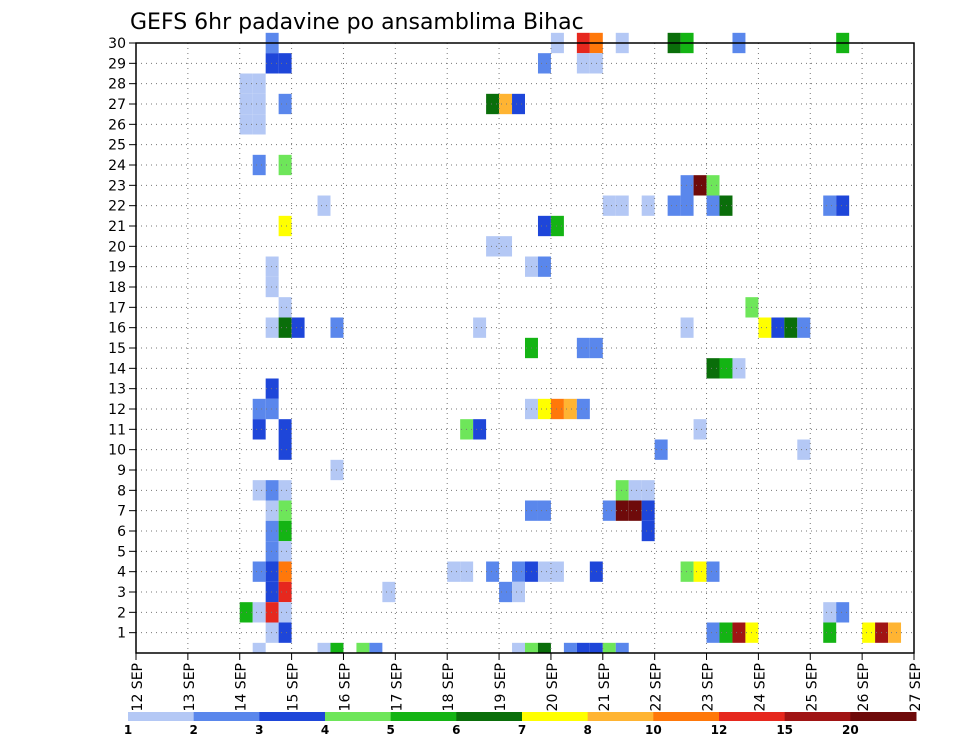  I want to click on x-tick-label: 23 SEP, so click(709, 687).